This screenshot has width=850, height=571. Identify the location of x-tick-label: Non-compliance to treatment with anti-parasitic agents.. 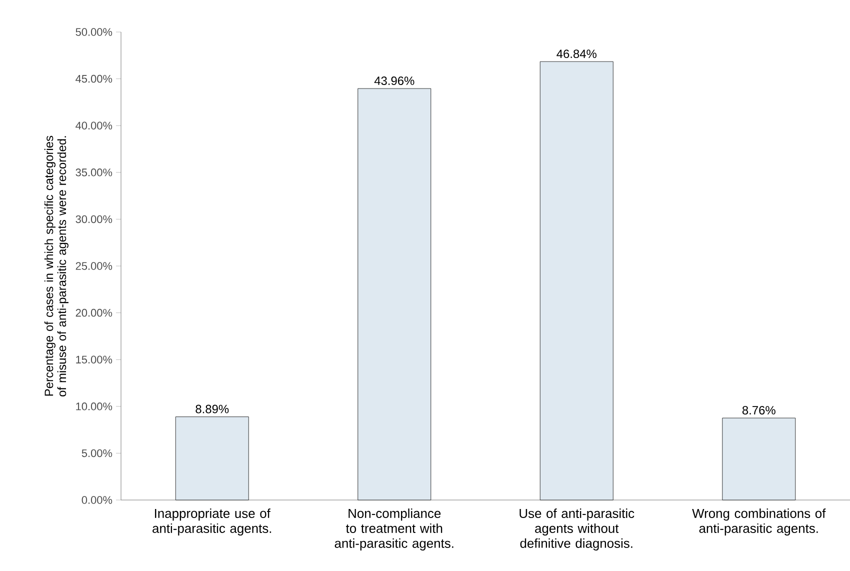
(394, 529).